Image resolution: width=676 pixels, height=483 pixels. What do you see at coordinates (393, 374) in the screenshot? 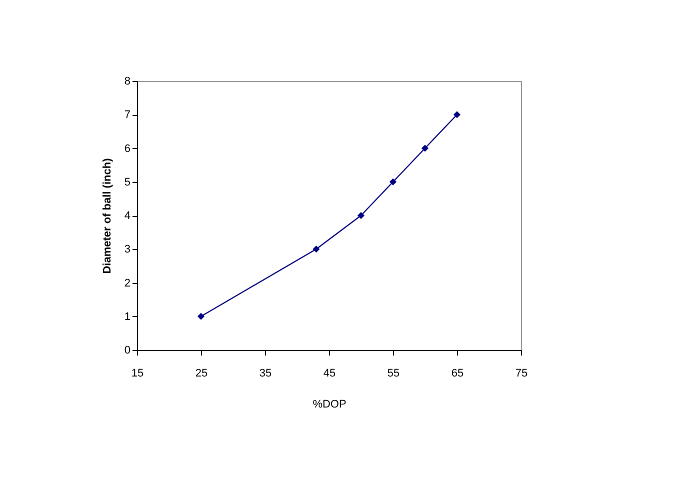
I see `x-tick-label: 55` at bounding box center [393, 374].